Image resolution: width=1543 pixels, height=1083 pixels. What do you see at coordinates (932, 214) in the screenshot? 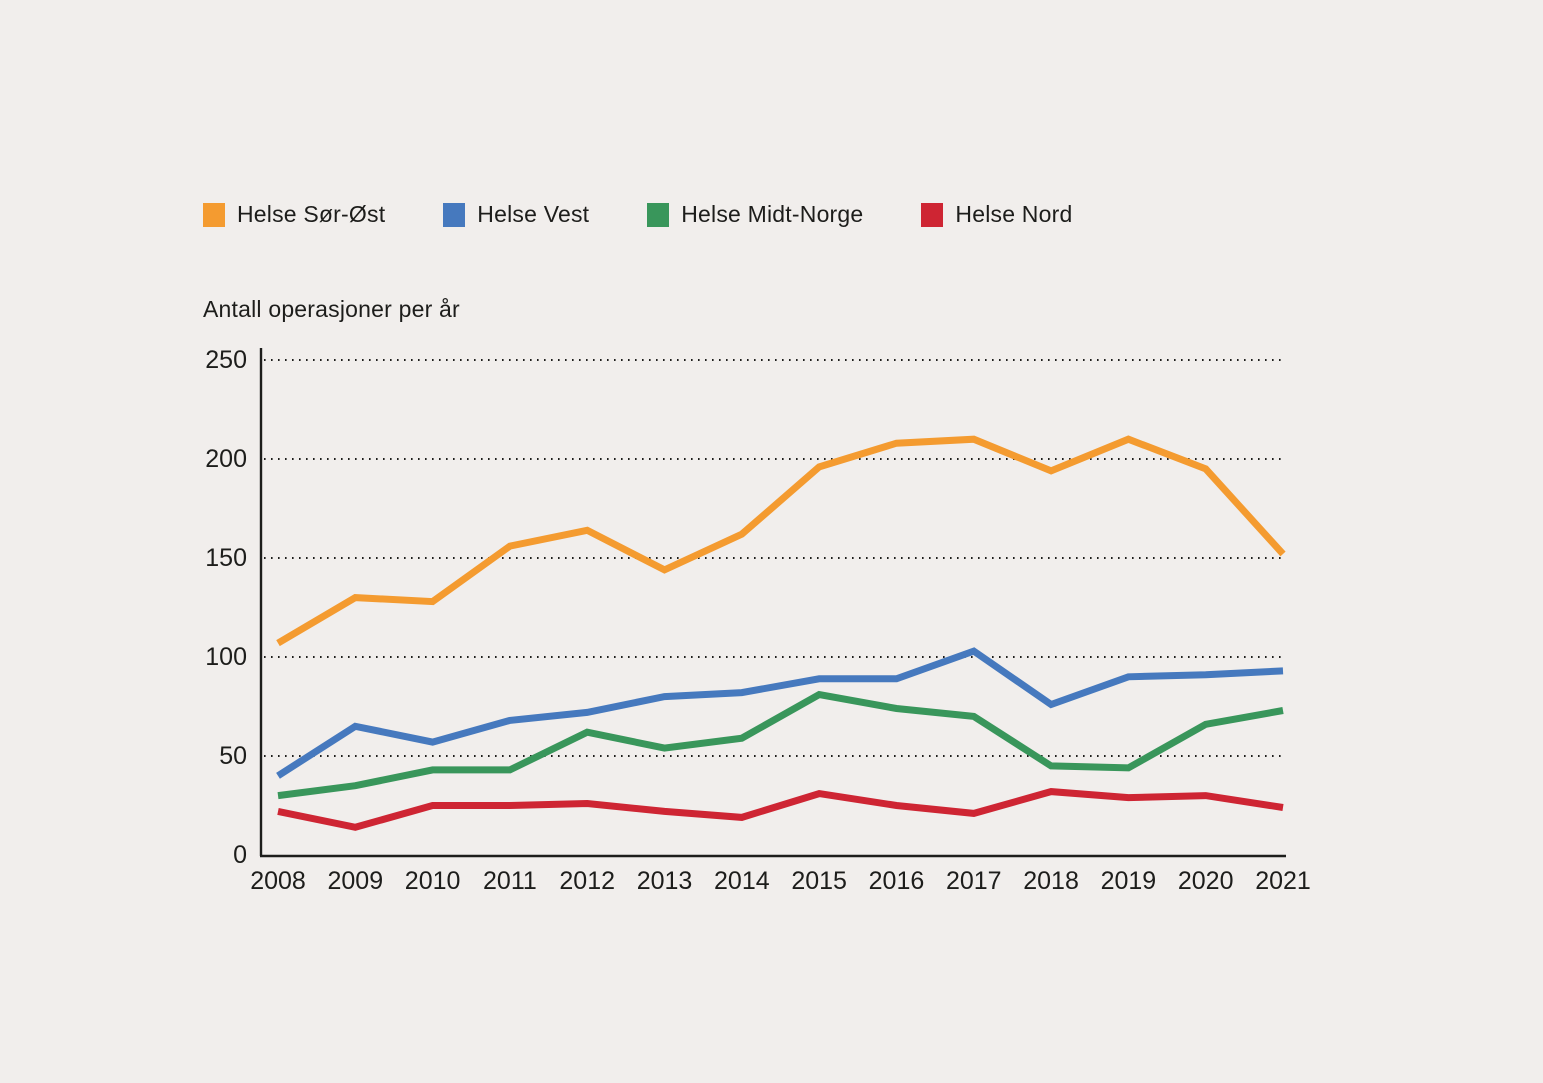
I see `legend-swatch-helse-nord` at bounding box center [932, 214].